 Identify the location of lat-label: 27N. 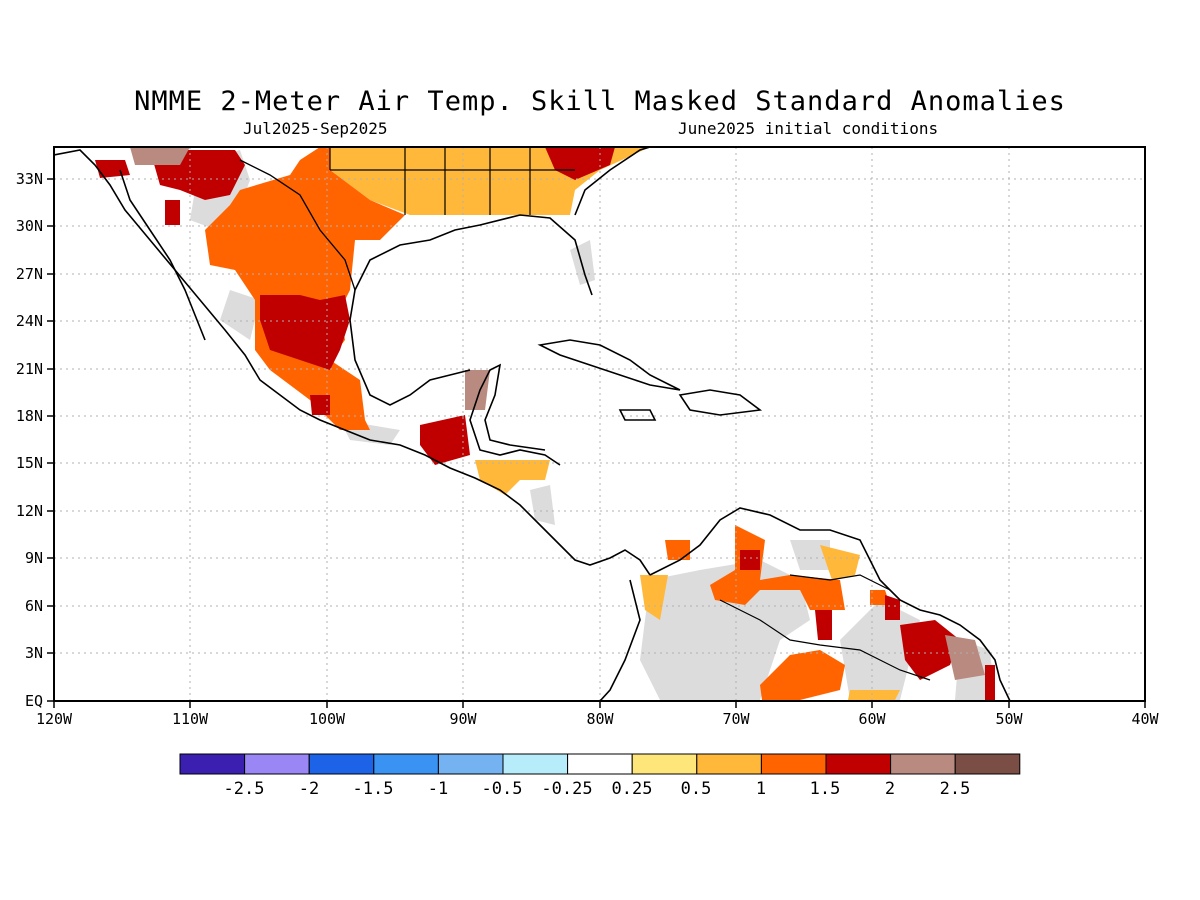
(29, 274).